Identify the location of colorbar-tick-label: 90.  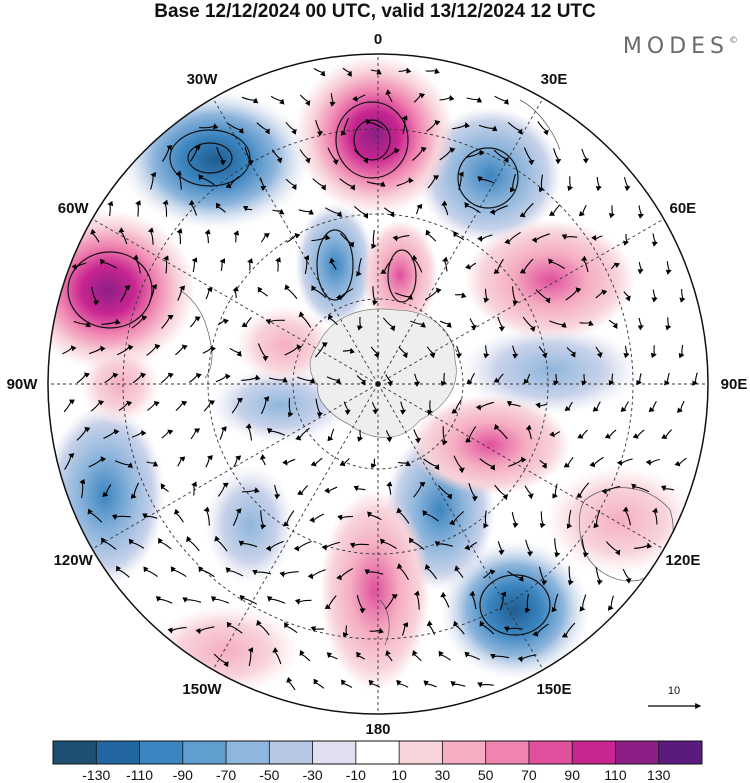
(572, 775).